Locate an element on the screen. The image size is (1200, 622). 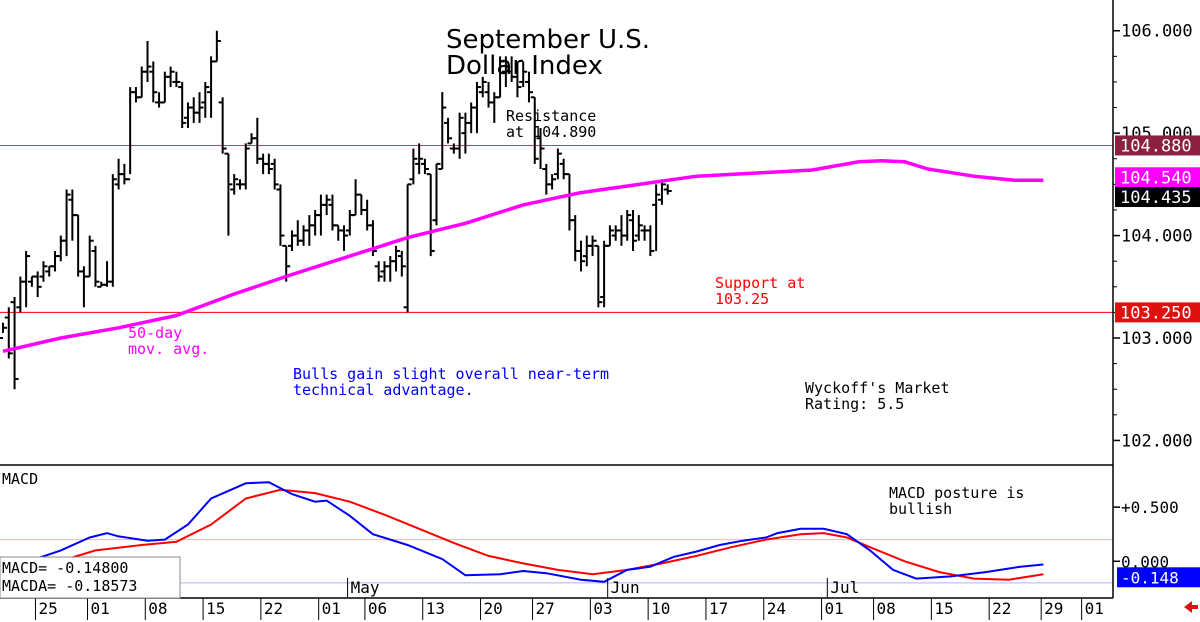
time-tick-label: 10 is located at coordinates (660, 608).